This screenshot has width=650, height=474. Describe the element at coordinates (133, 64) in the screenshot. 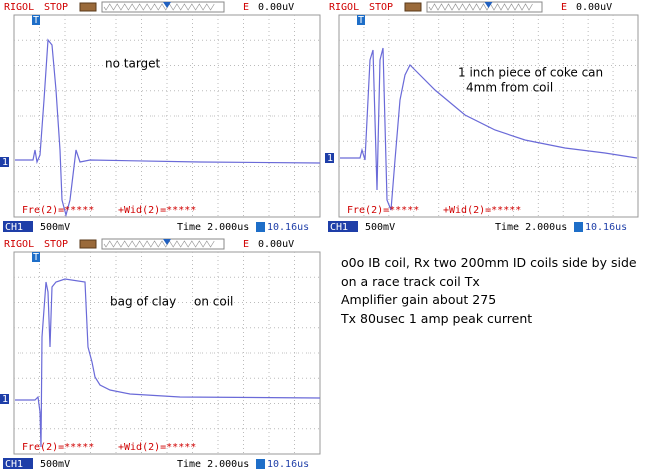

I see `annotation: no target` at that location.